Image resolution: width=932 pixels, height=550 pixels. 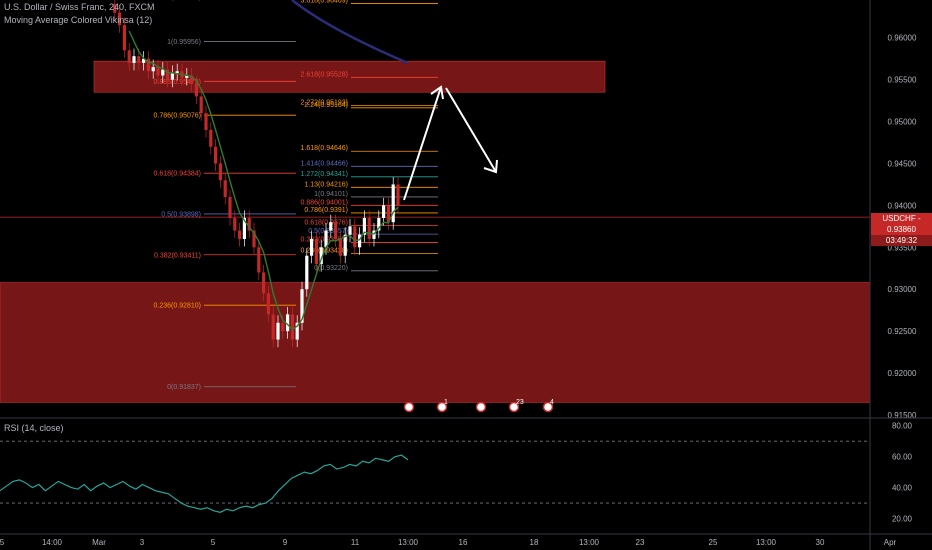 What do you see at coordinates (184, 42) in the screenshot?
I see `fib1-label-1: 1(0.95956)` at bounding box center [184, 42].